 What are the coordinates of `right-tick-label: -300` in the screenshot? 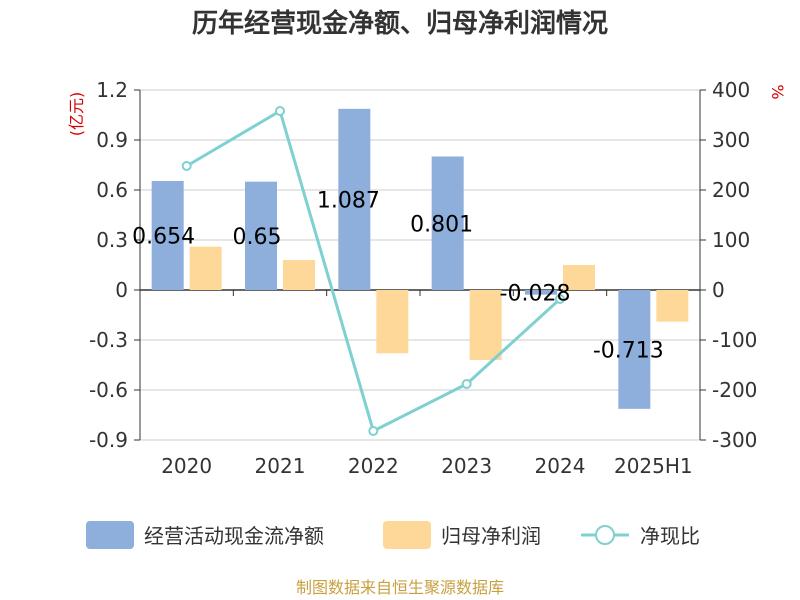 It's located at (734, 440).